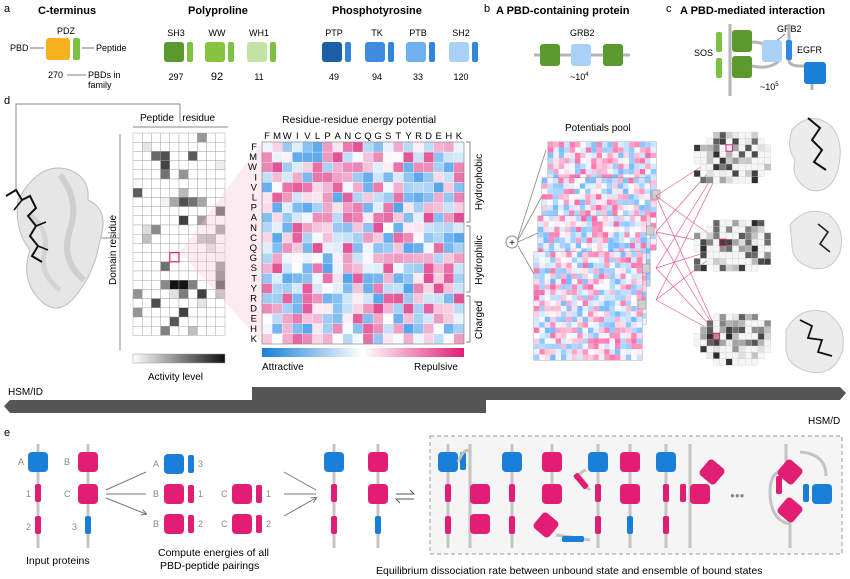  I want to click on peptide-label: Peptide, so click(111, 48).